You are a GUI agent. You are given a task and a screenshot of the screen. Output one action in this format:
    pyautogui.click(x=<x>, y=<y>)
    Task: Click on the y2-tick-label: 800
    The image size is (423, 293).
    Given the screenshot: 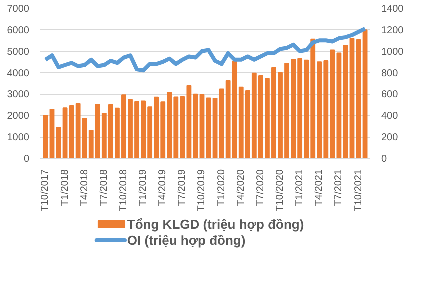 What is the action you would take?
    pyautogui.click(x=390, y=74)
    